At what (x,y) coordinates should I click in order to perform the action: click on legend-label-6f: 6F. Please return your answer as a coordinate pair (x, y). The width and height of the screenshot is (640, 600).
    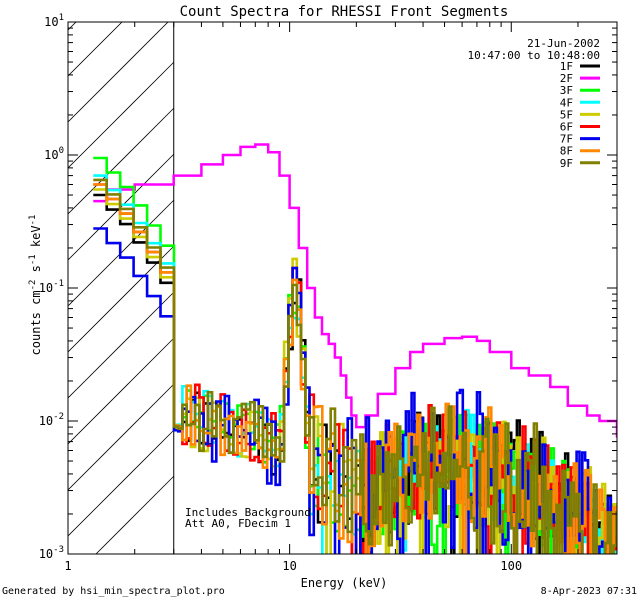
    Looking at the image, I should click on (566, 127).